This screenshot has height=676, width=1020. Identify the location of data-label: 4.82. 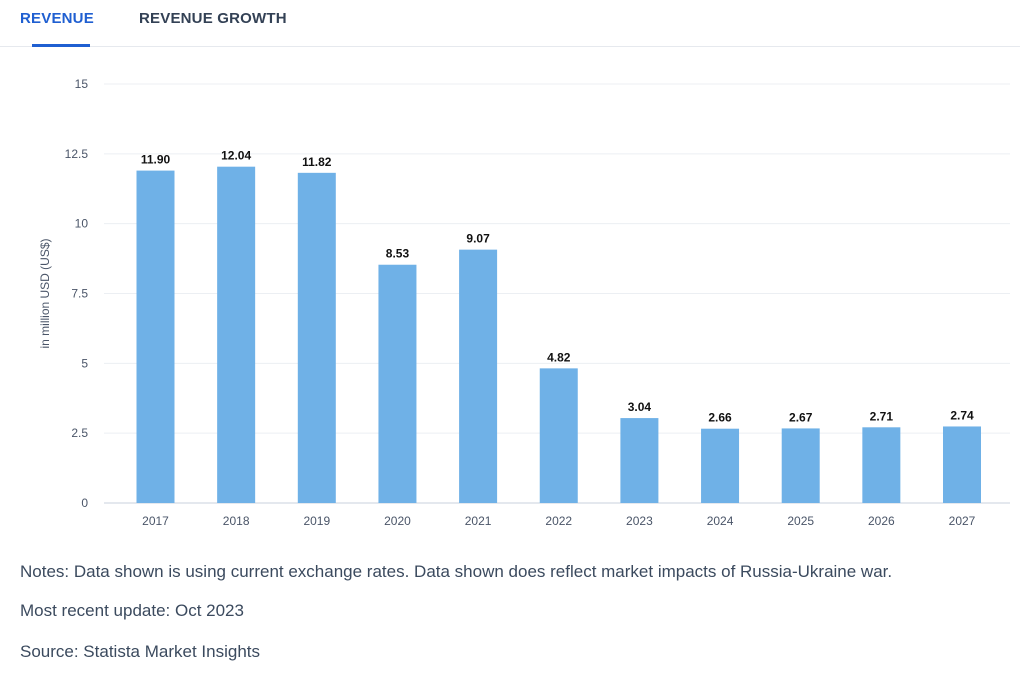
(559, 357).